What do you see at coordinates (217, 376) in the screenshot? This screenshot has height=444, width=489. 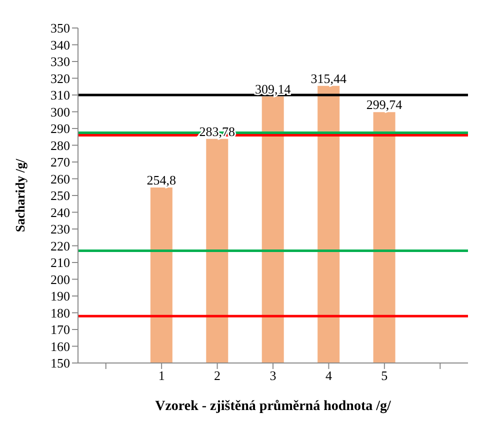 I see `x-tick-label: 2` at bounding box center [217, 376].